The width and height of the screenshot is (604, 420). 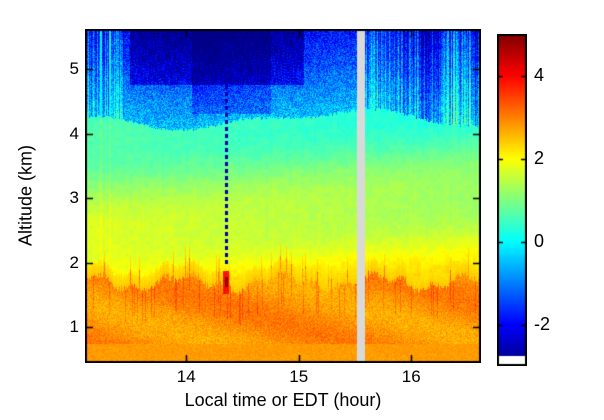 I want to click on colorbar, so click(x=512, y=200).